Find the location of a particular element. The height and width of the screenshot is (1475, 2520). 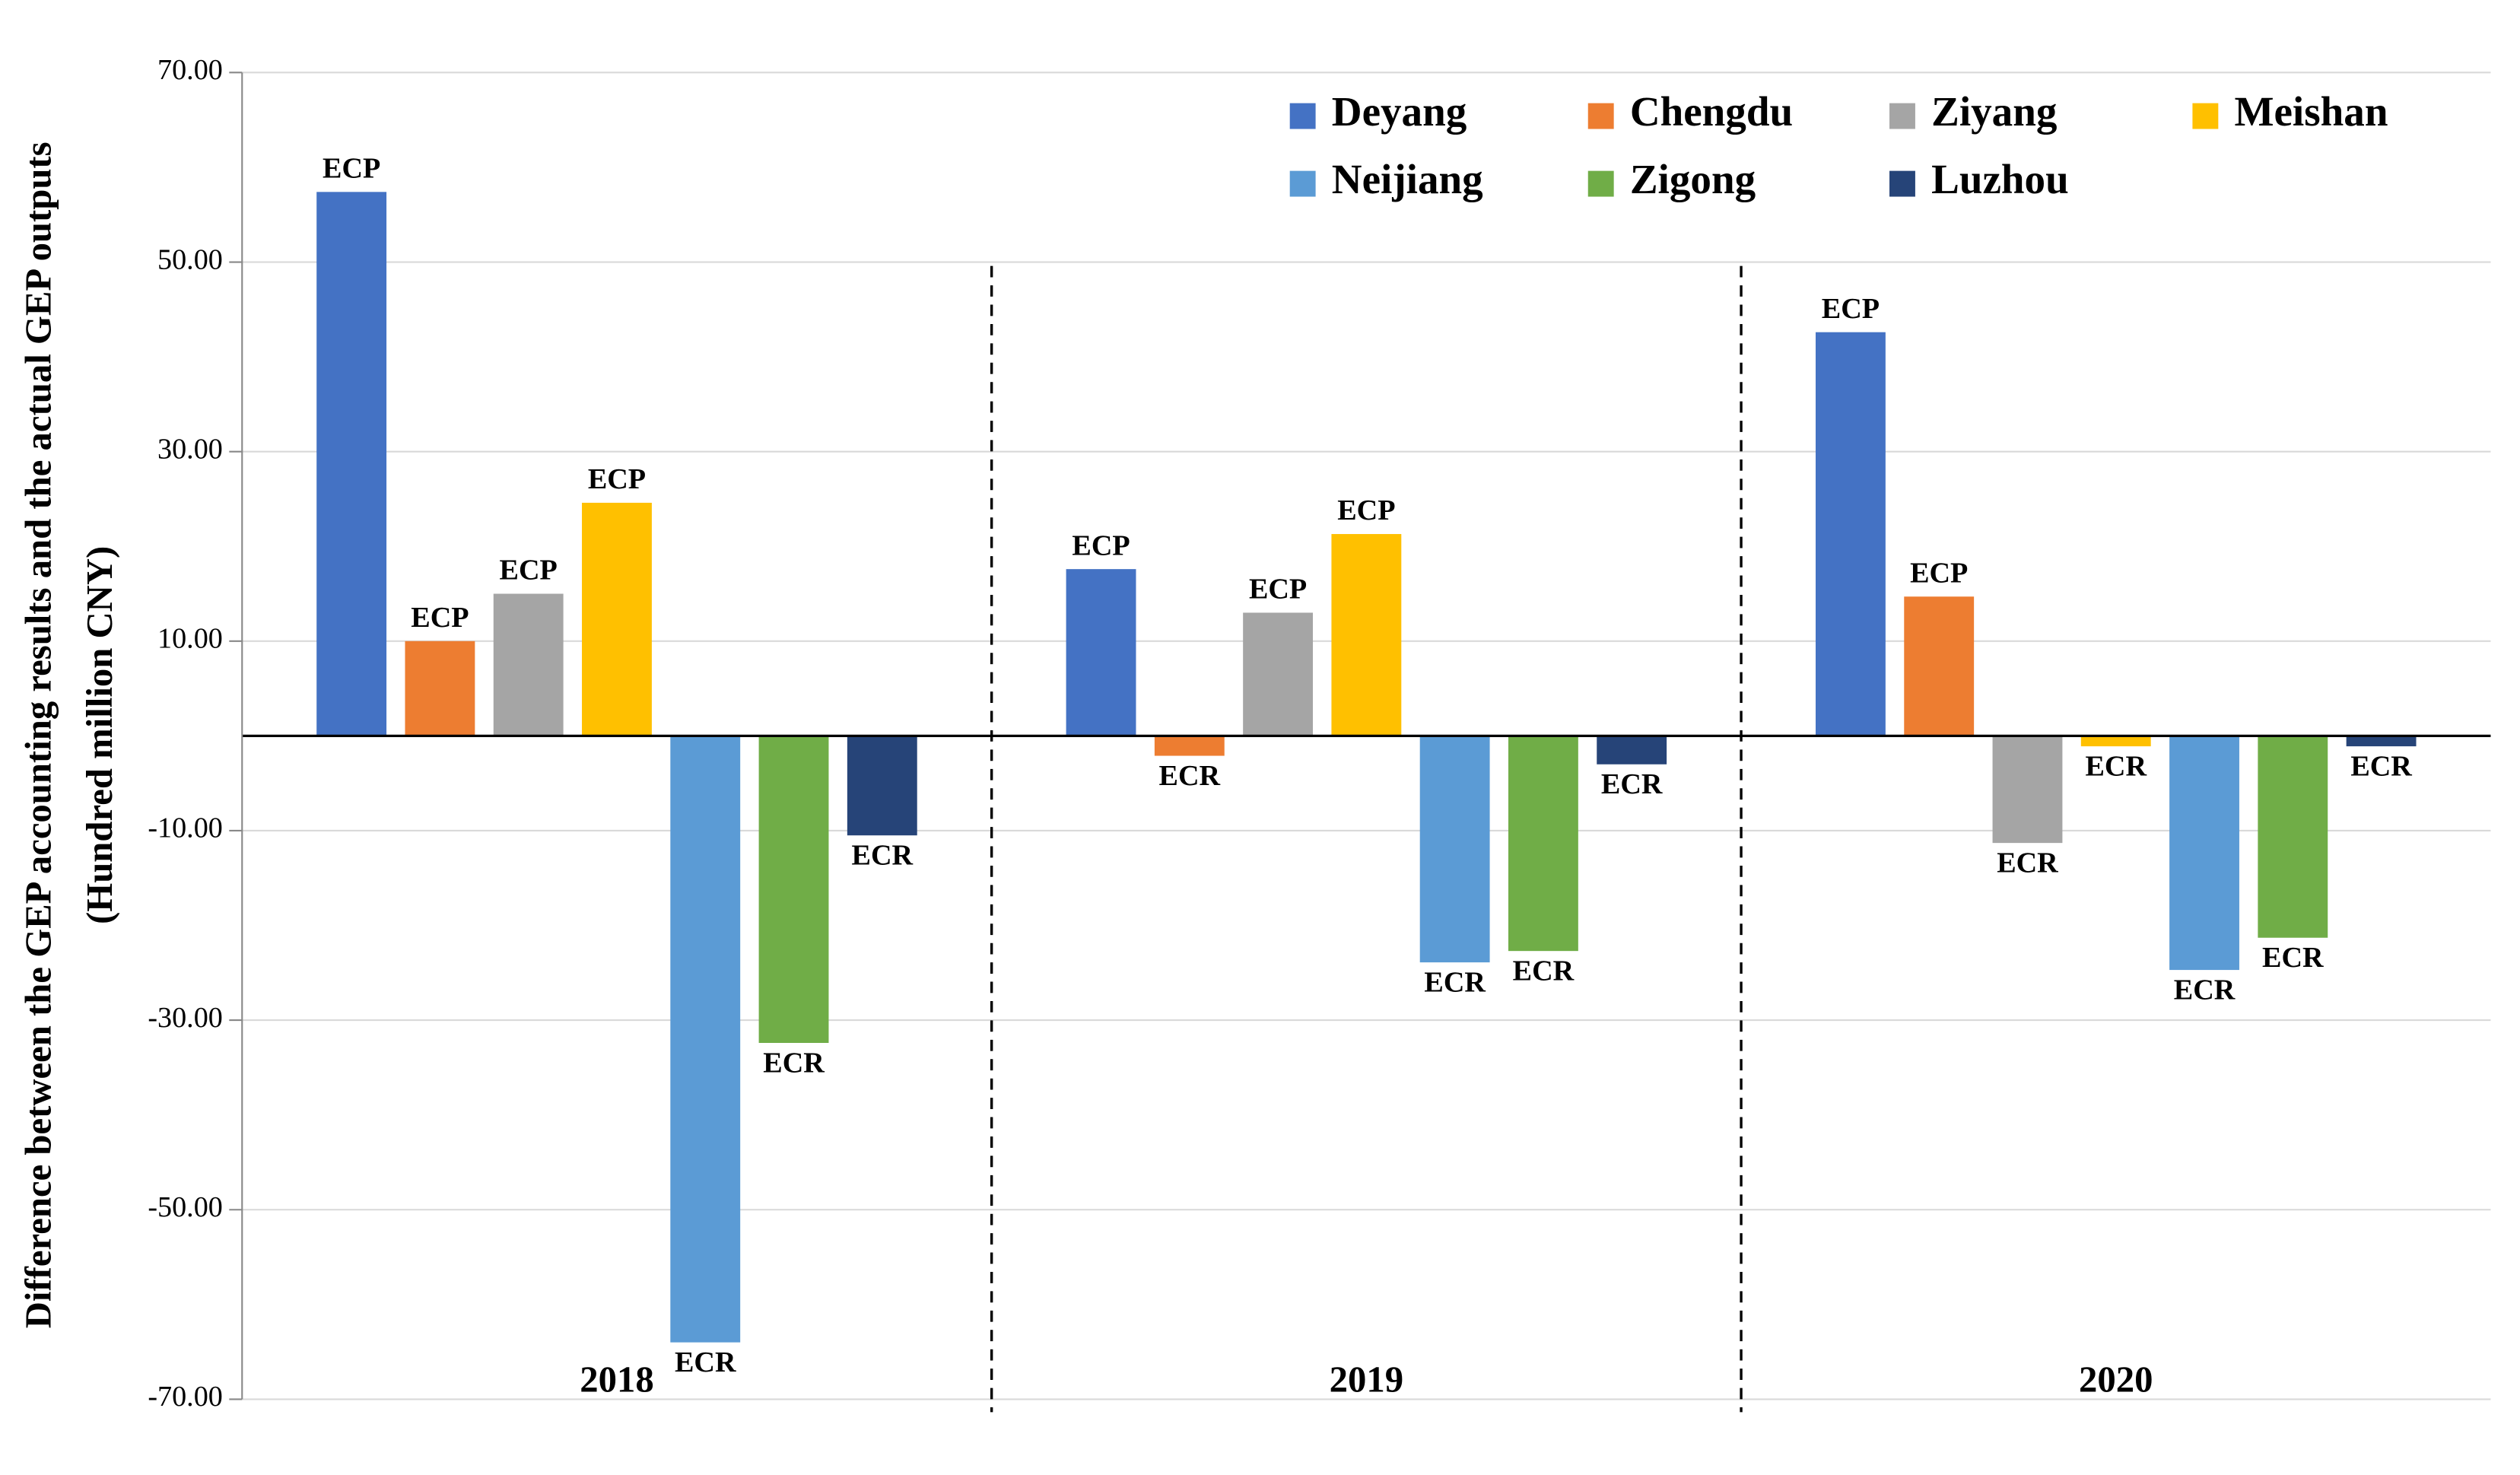

legend-label: Chengdu is located at coordinates (1712, 111).